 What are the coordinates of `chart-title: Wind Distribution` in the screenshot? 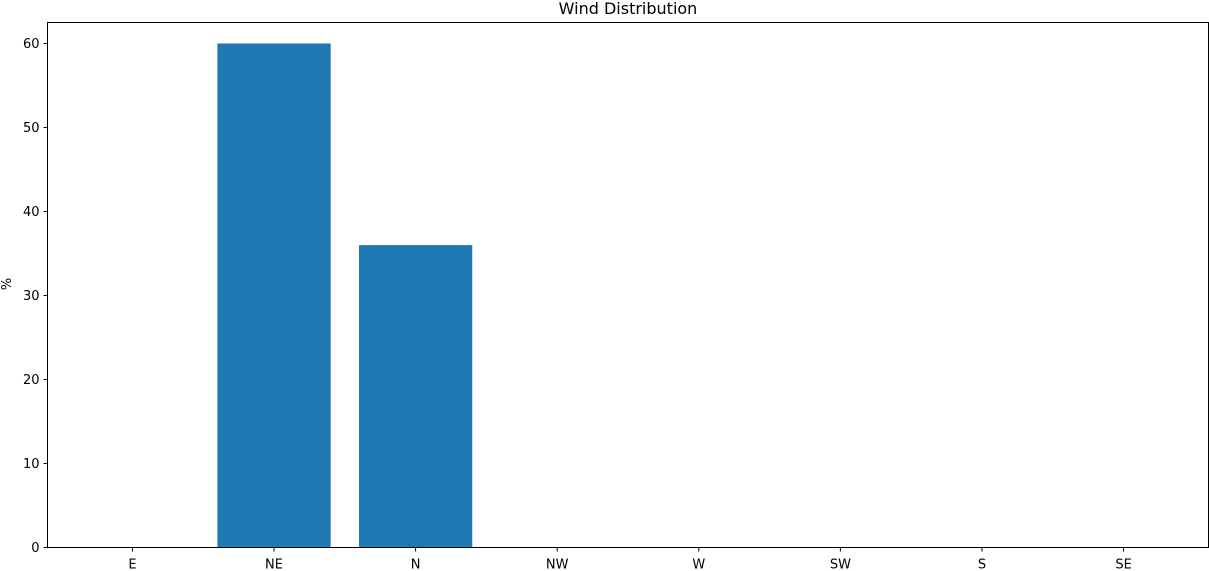 It's located at (628, 9).